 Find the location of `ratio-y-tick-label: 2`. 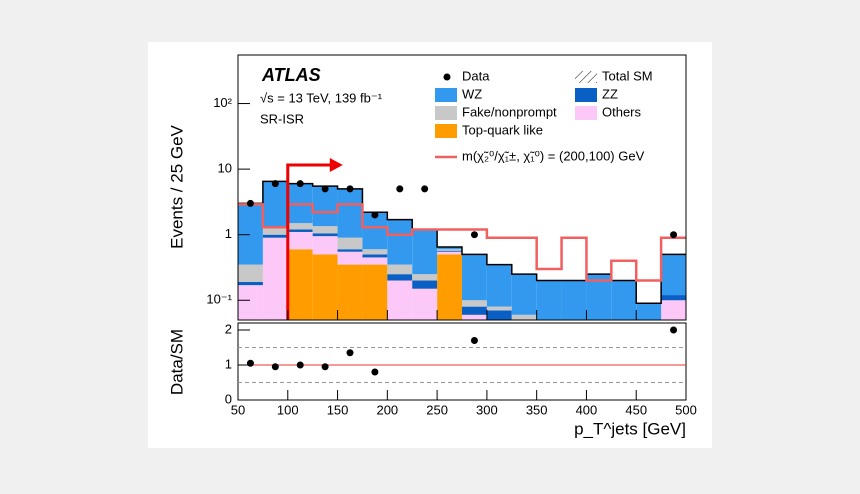

ratio-y-tick-label: 2 is located at coordinates (228, 328).